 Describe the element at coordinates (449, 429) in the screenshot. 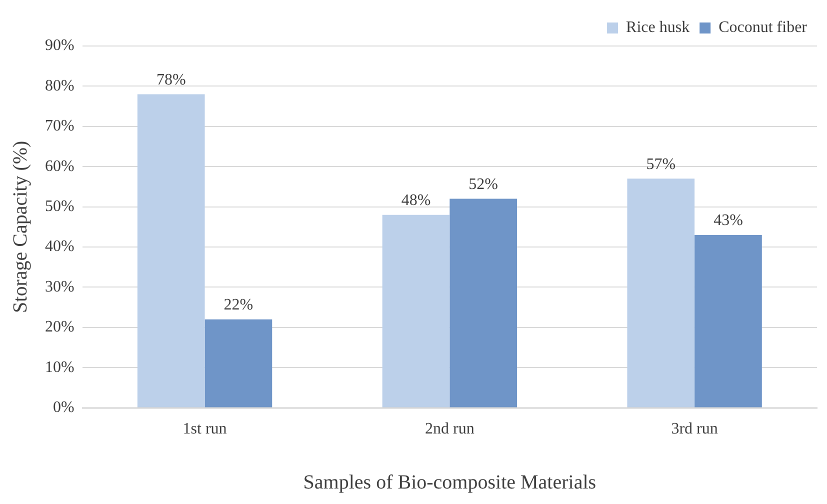

I see `x-tick-label: 2nd run` at that location.